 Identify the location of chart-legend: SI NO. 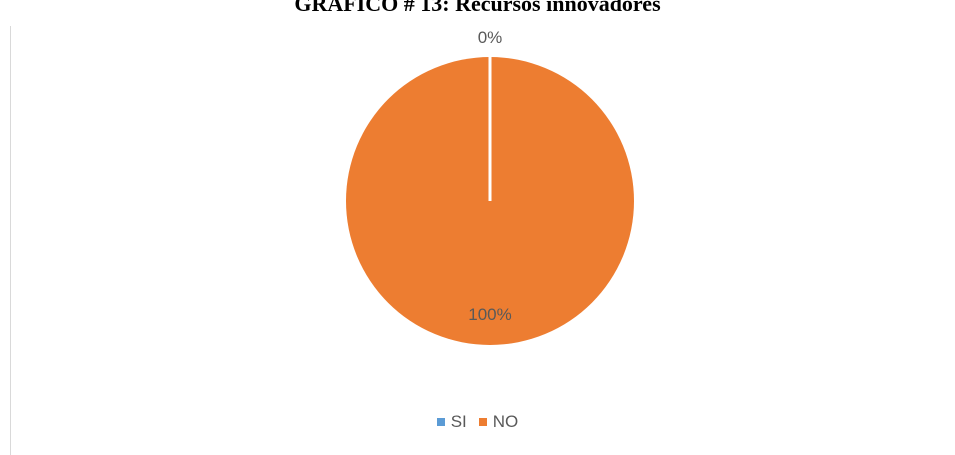
(477, 422).